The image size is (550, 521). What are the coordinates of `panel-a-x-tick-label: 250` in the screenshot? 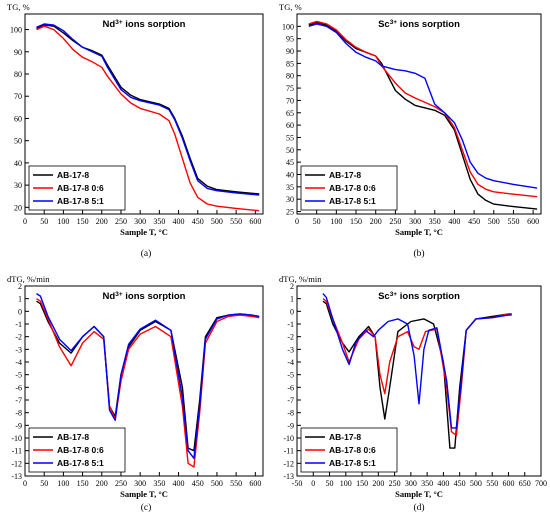 It's located at (121, 221).